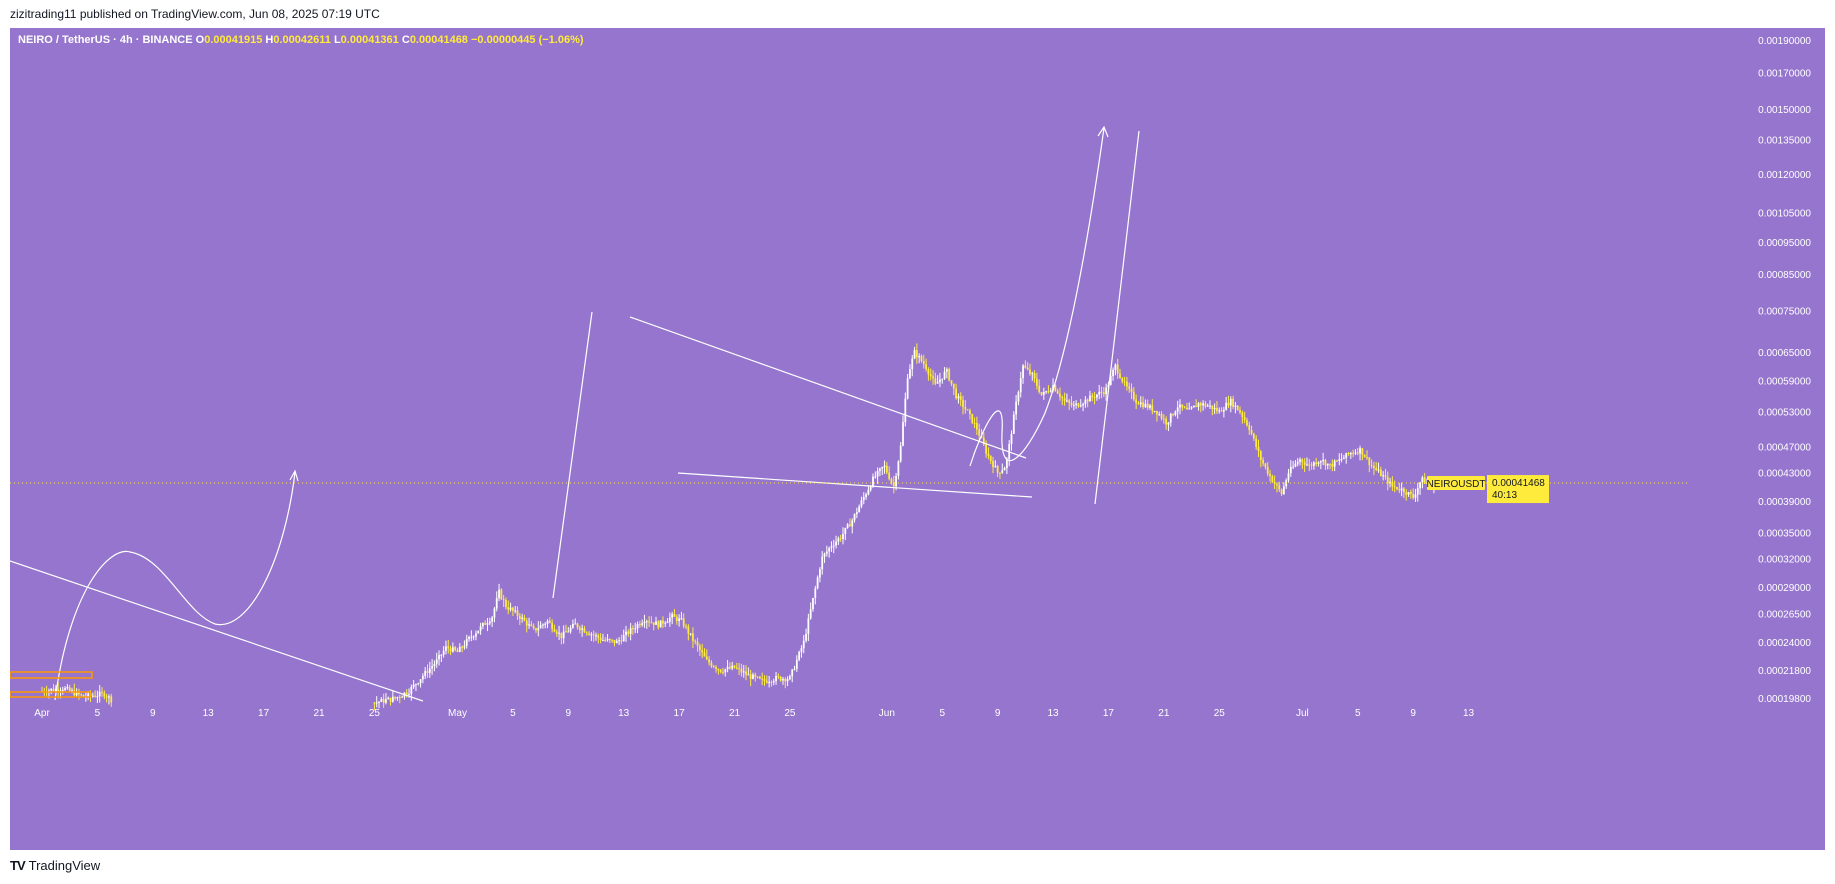 Image resolution: width=1835 pixels, height=884 pixels. I want to click on y-tick-label: 0.00029000, so click(1784, 588).